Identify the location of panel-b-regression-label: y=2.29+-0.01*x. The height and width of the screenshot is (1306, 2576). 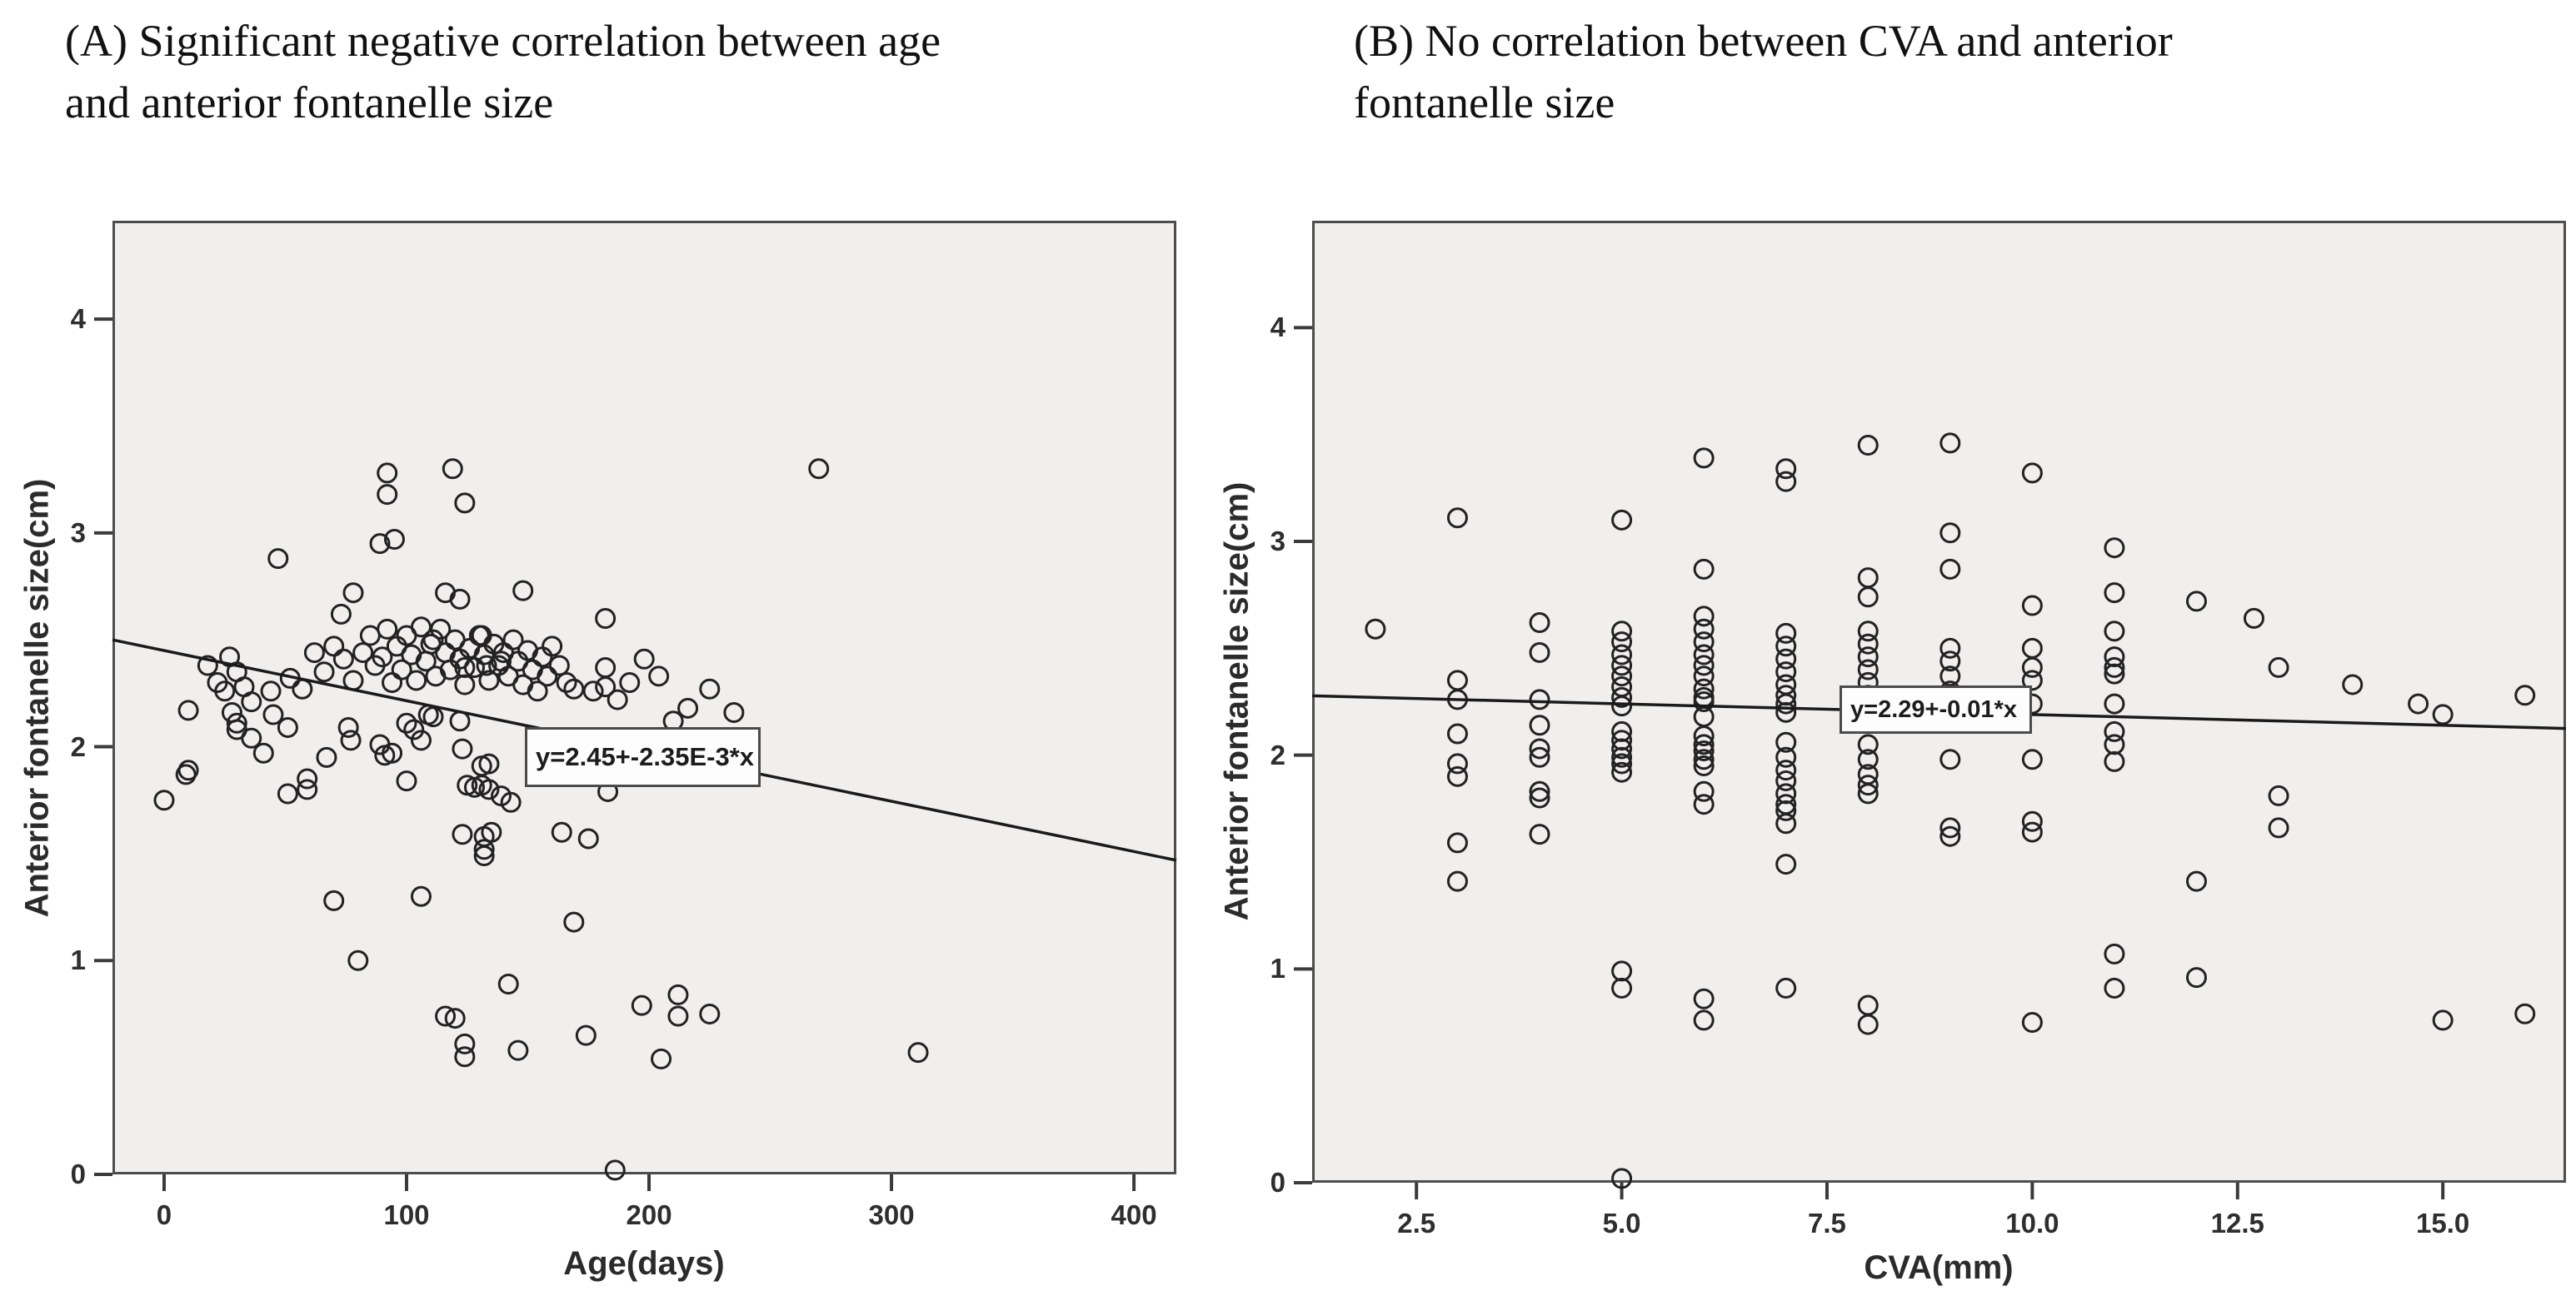
(1936, 710).